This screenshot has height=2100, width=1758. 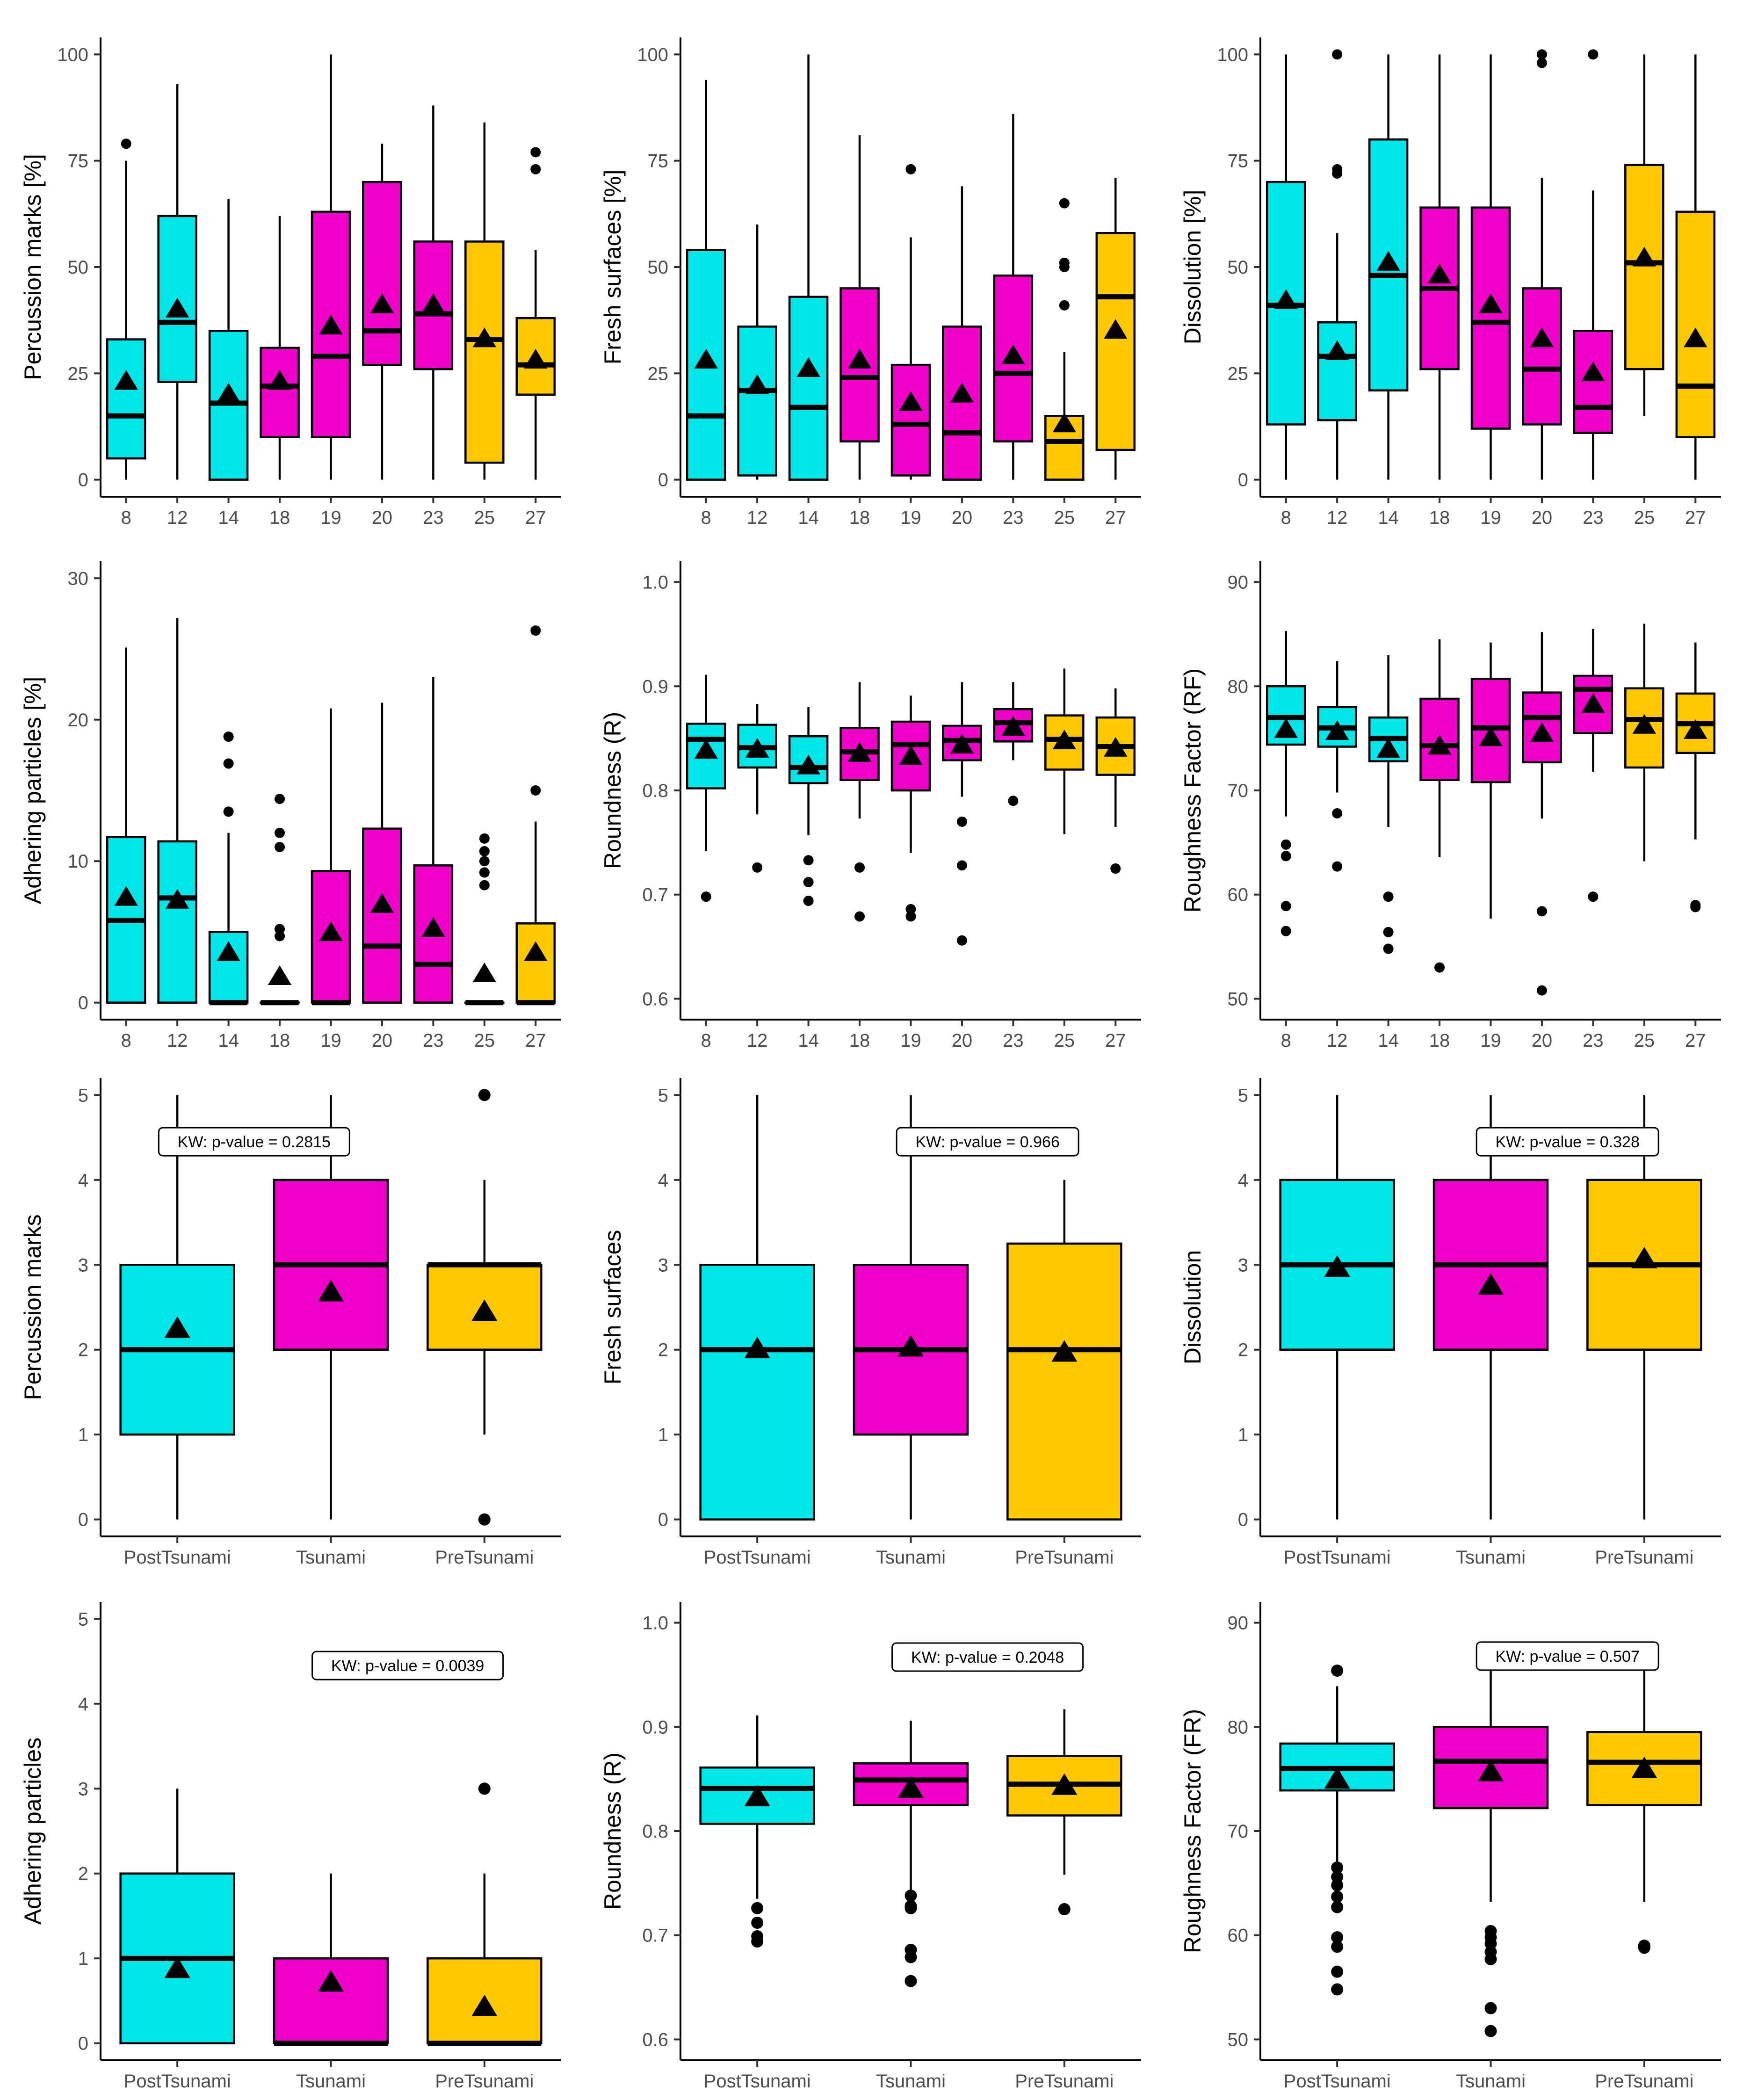 I want to click on x-tick-label: 19, so click(x=1490, y=517).